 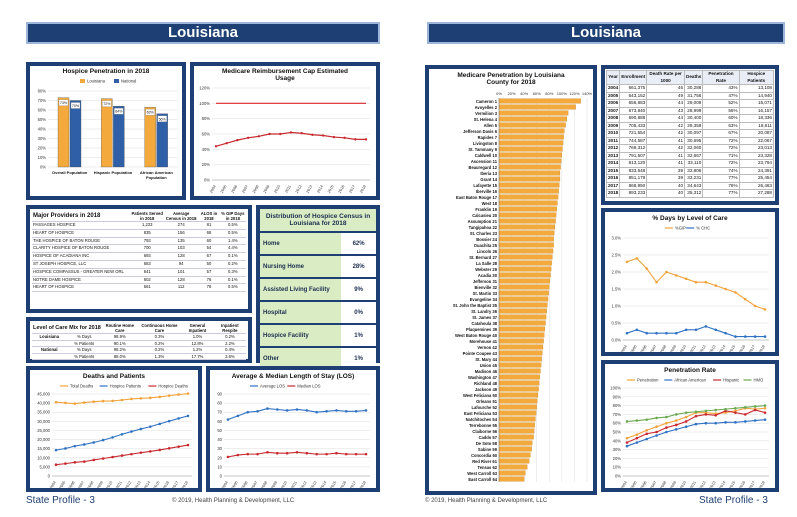 What do you see at coordinates (219, 412) in the screenshot?
I see `y-tick-label: 70` at bounding box center [219, 412].